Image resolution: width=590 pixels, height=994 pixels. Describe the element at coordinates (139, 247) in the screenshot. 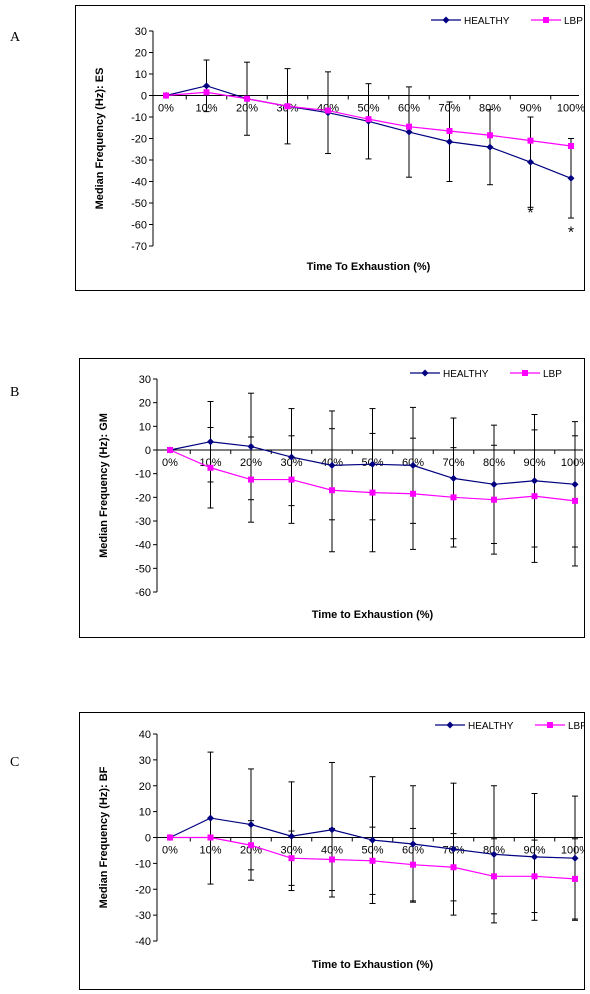

I see `y-tick-label: -70` at that location.